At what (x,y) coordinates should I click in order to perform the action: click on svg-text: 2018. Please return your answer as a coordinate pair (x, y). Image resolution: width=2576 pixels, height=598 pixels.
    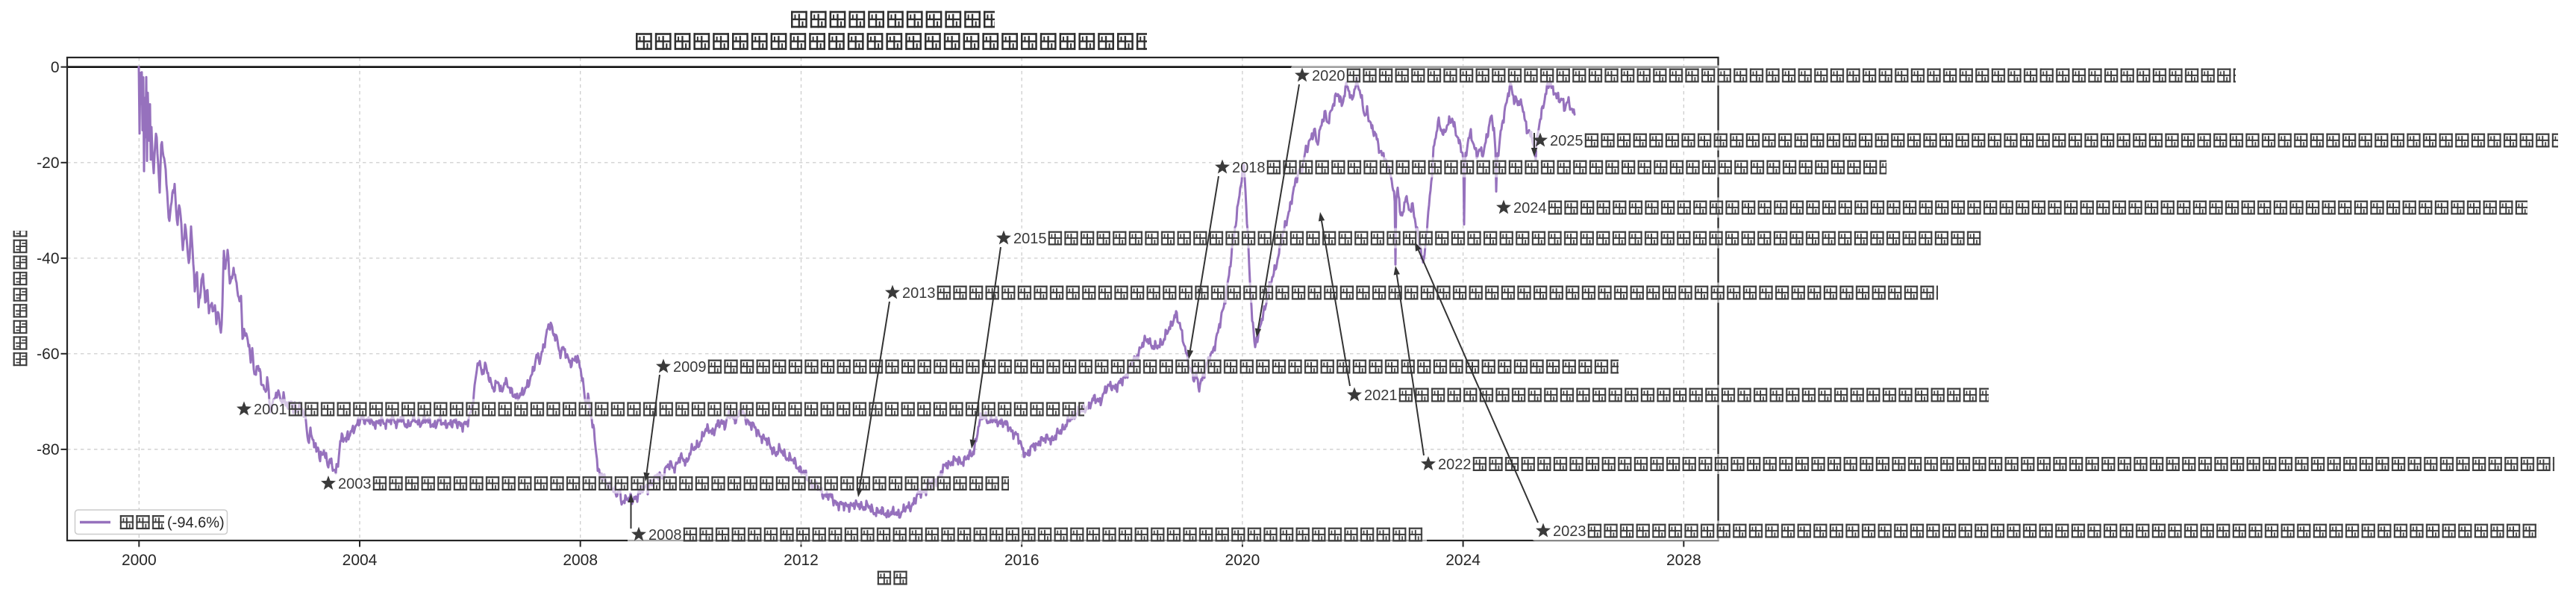
    Looking at the image, I should click on (1249, 168).